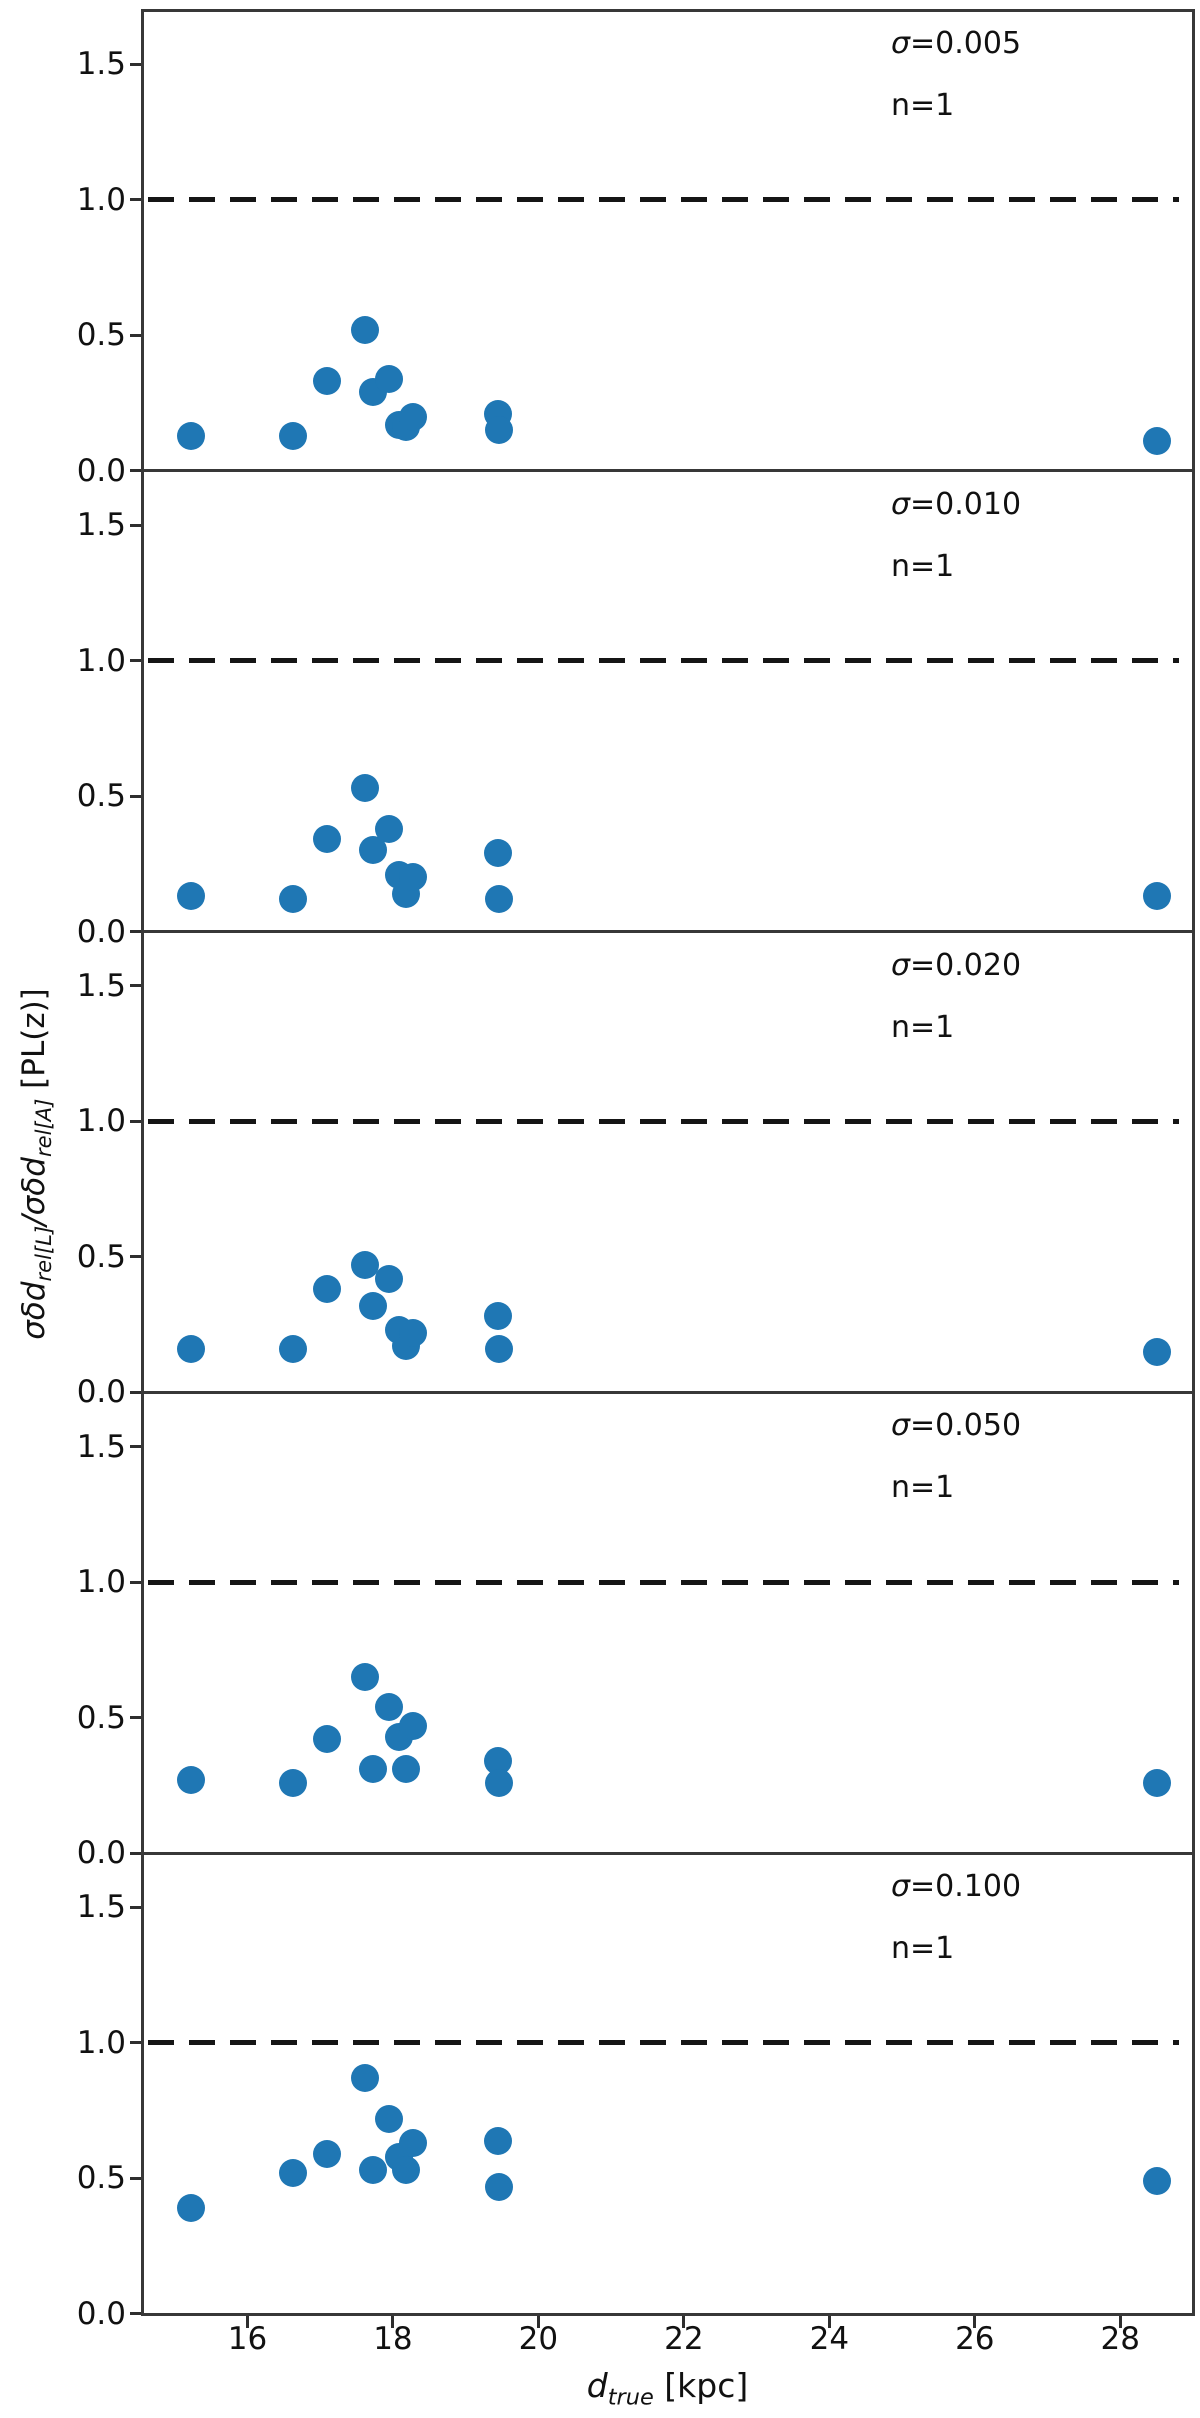 The width and height of the screenshot is (1200, 2418). I want to click on sigma-annotation: σ=0.050, so click(956, 1426).